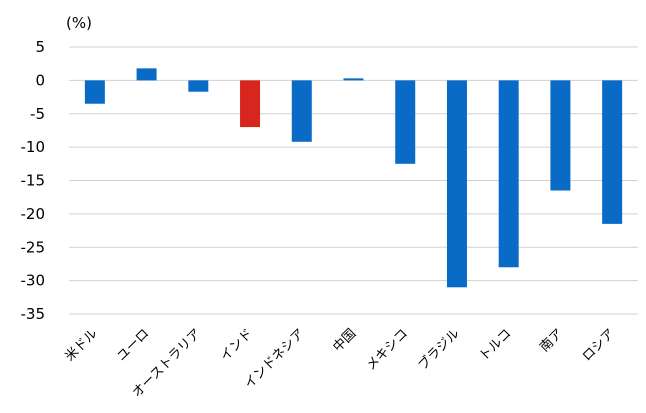  I want to click on y-tick-label: 5, so click(40, 47).